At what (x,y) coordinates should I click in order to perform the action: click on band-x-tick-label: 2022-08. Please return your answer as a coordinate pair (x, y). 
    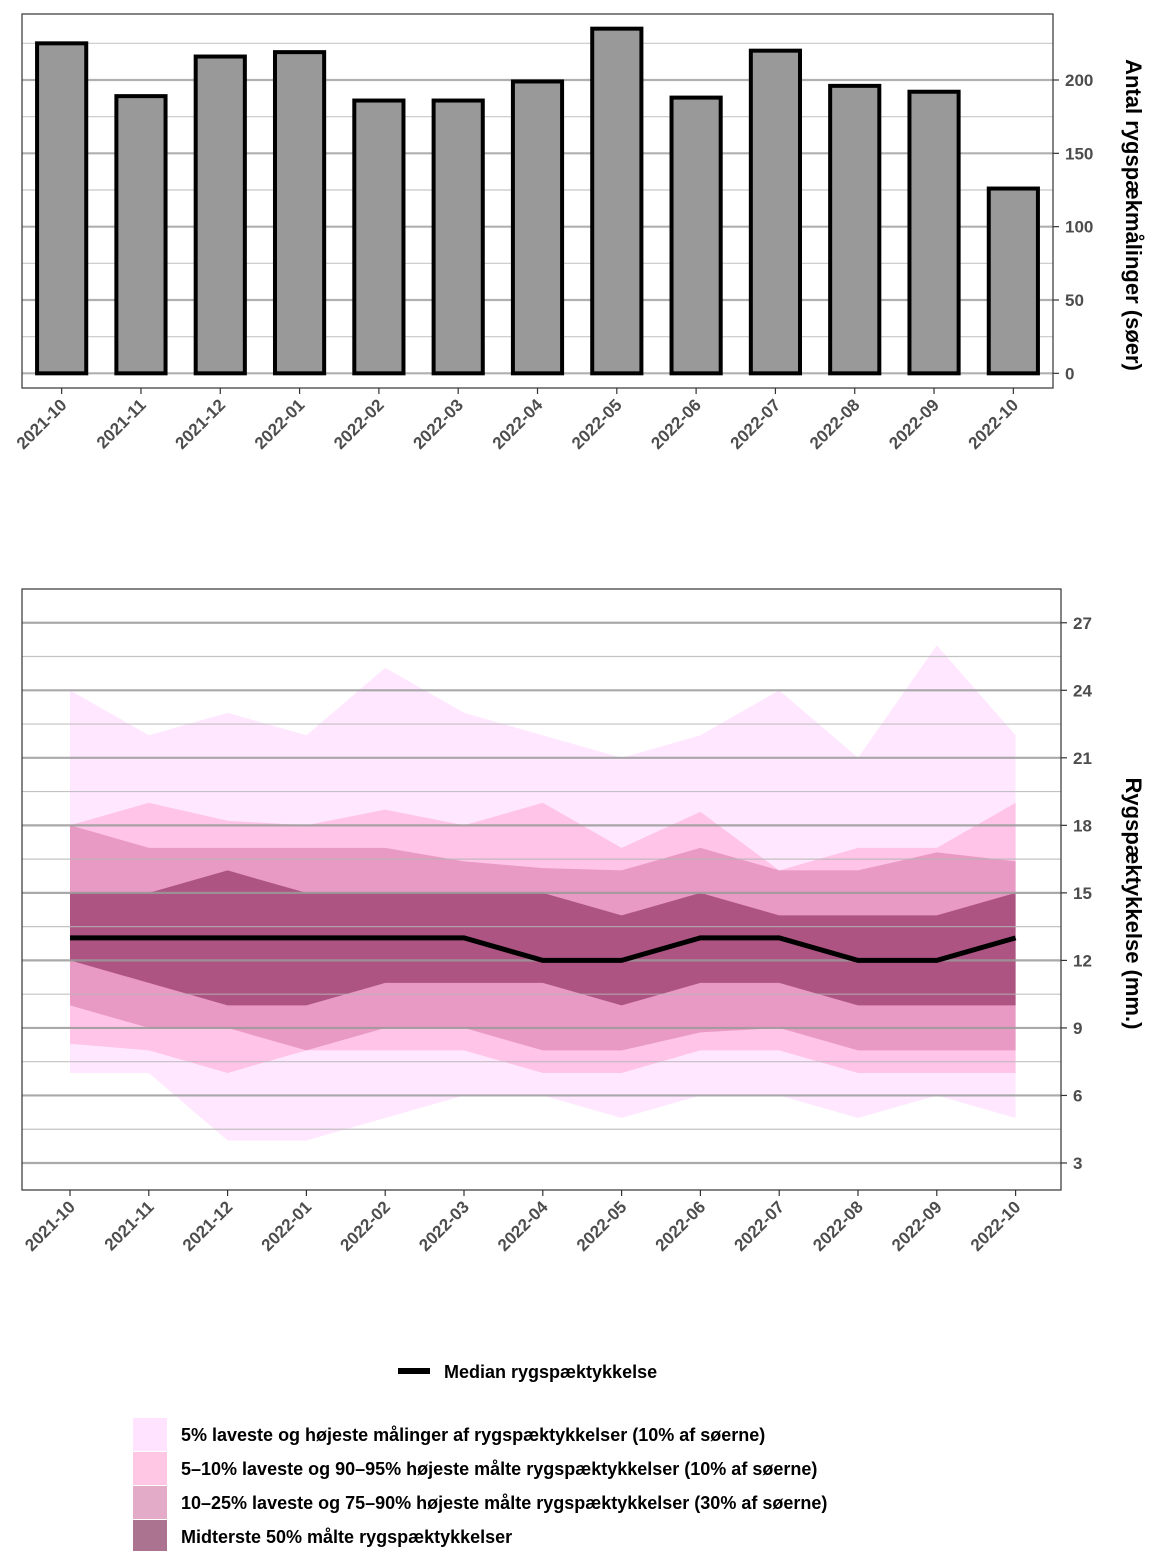
    Looking at the image, I should click on (838, 1226).